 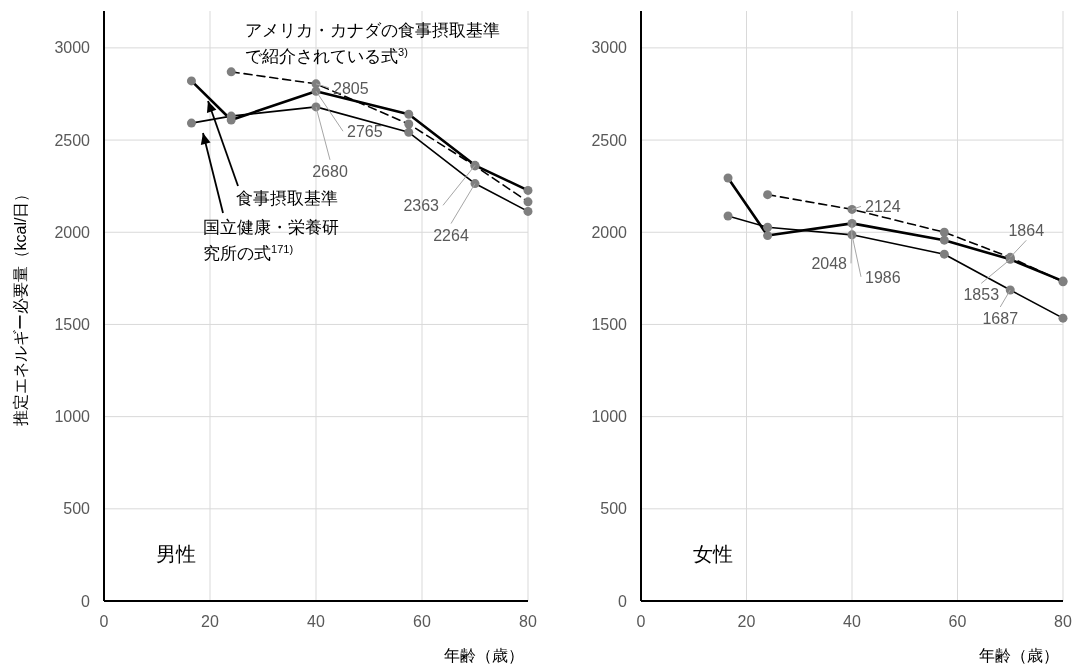 I want to click on data-label: 2363, so click(x=421, y=206).